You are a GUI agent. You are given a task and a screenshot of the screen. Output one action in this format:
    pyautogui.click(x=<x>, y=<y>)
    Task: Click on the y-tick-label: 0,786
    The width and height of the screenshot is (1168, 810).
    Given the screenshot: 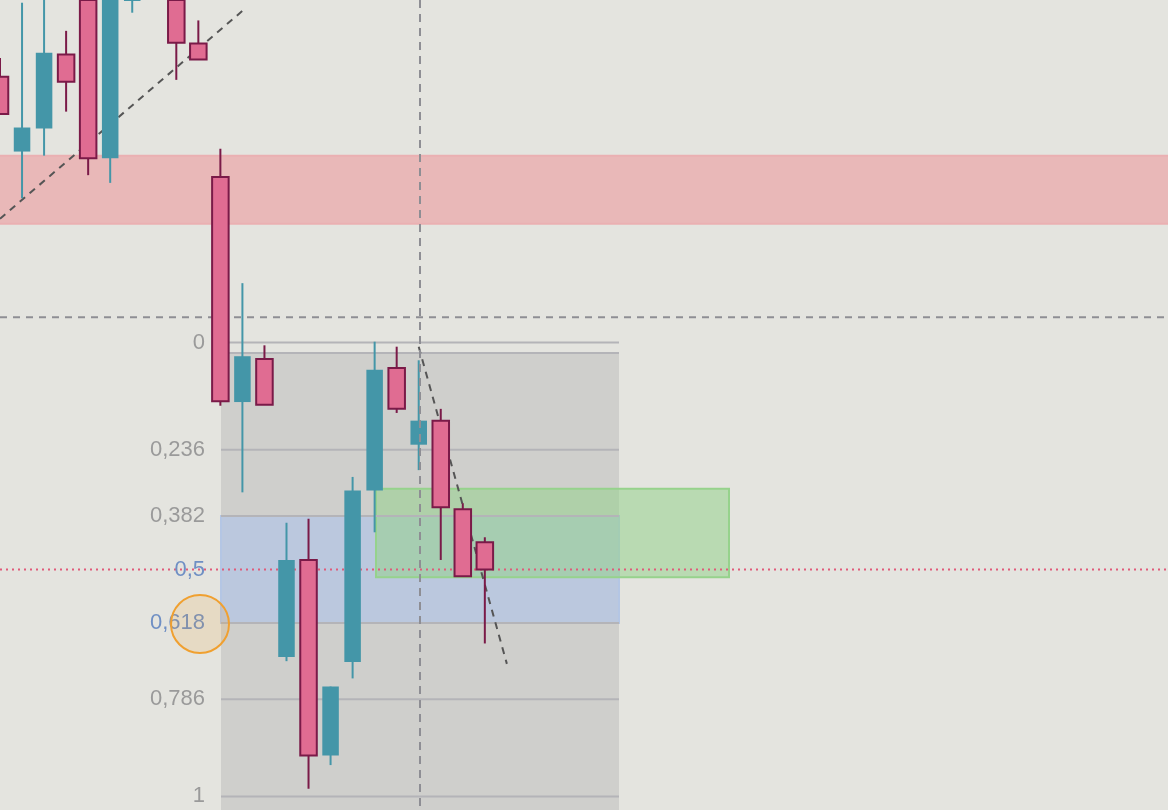 What is the action you would take?
    pyautogui.click(x=177, y=698)
    